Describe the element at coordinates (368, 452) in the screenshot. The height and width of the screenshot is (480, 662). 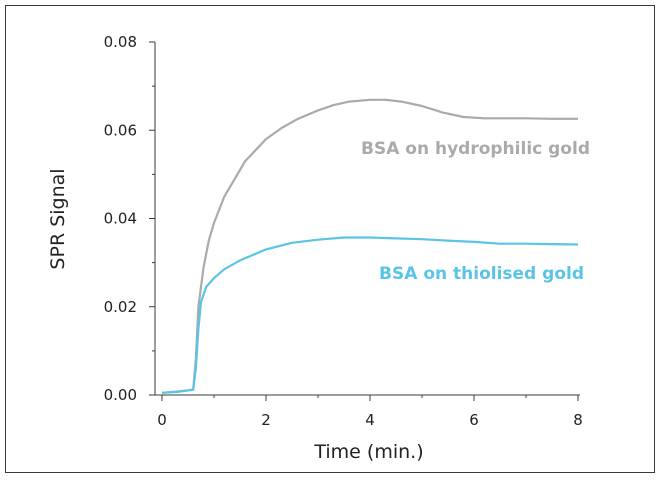
I see `x-axis-title: Time (min.)` at that location.